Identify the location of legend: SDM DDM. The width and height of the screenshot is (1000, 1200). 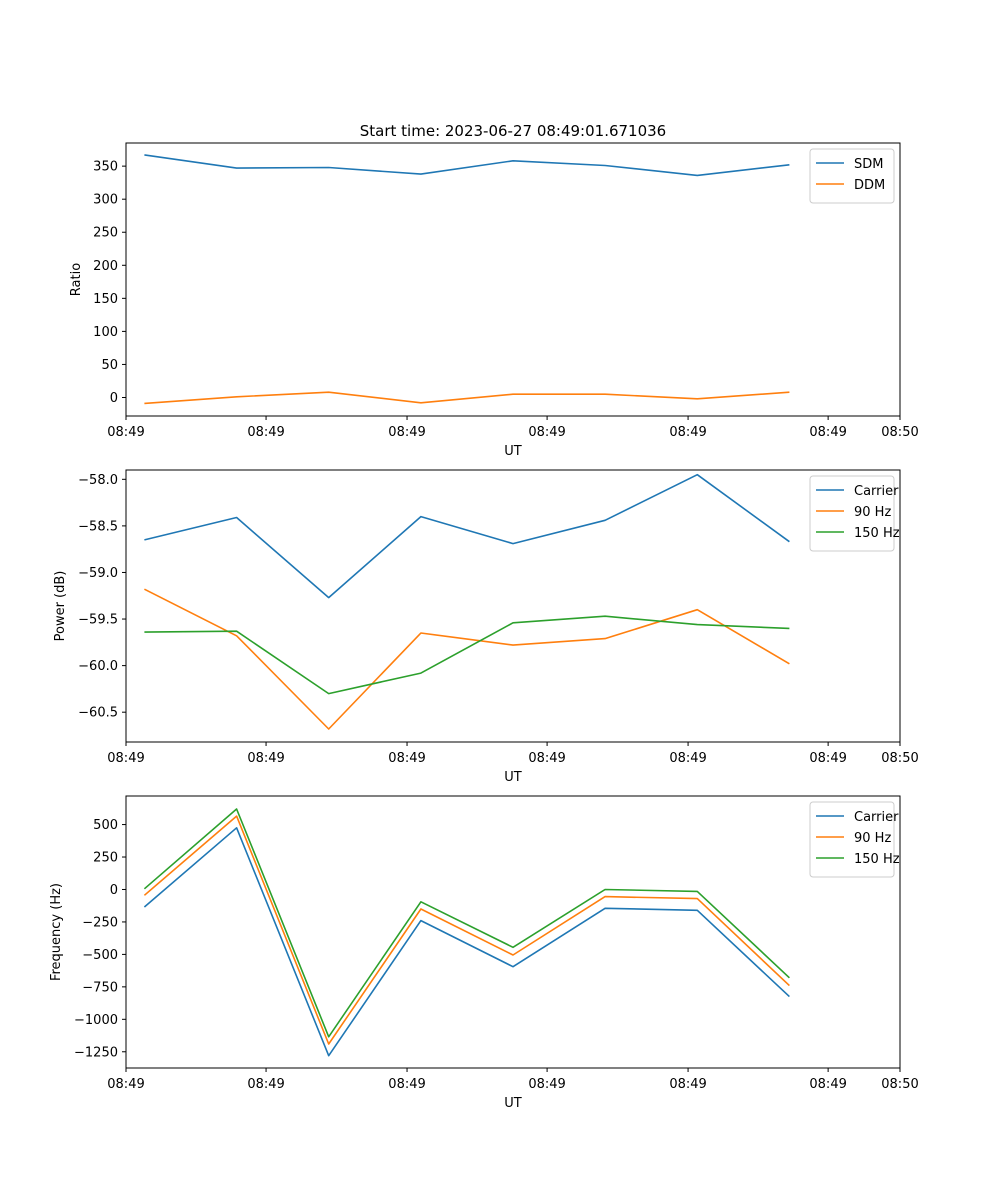
(852, 176).